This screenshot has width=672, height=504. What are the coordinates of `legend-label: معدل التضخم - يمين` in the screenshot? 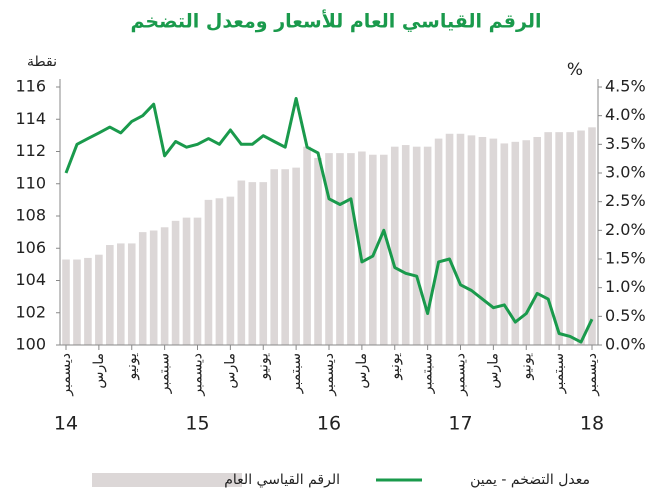 It's located at (530, 480).